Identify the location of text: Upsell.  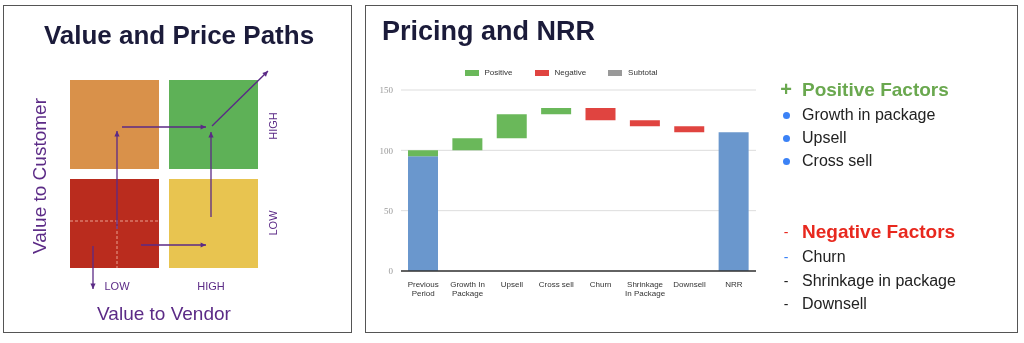
(824, 138).